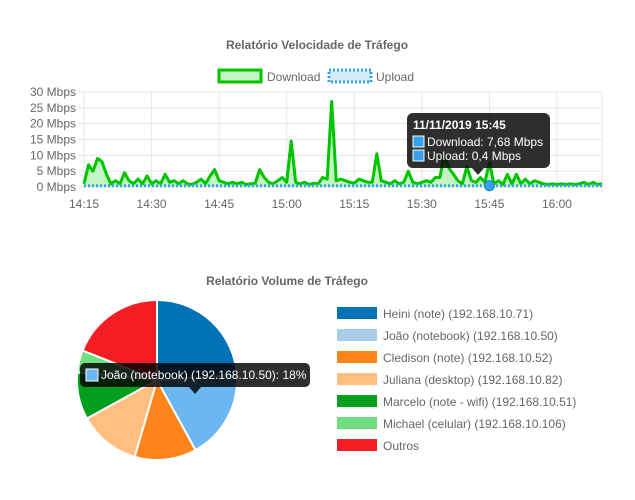  I want to click on tooltip-swatch-download, so click(418, 141).